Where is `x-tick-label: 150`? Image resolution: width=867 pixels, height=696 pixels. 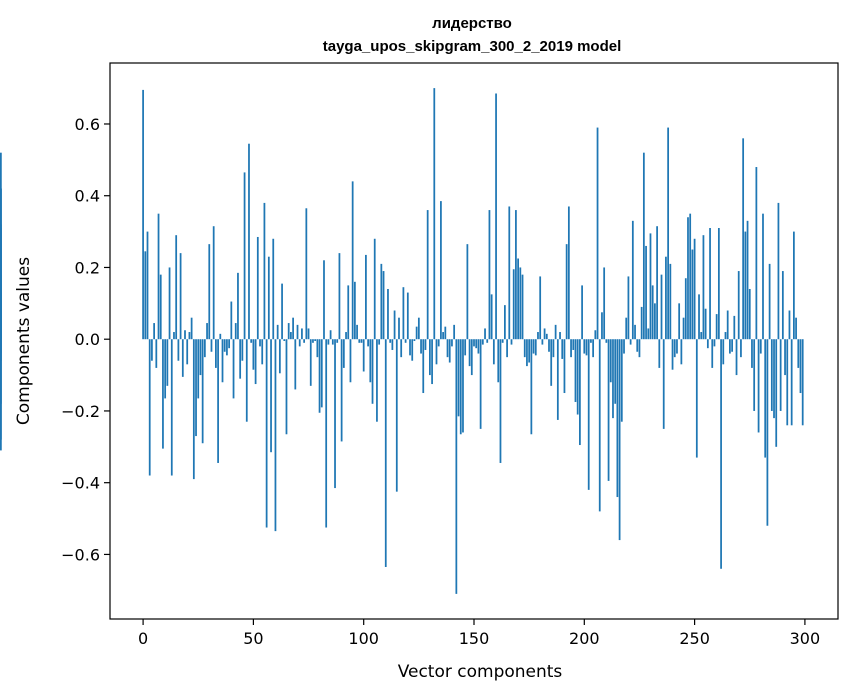 x-tick-label: 150 is located at coordinates (474, 638).